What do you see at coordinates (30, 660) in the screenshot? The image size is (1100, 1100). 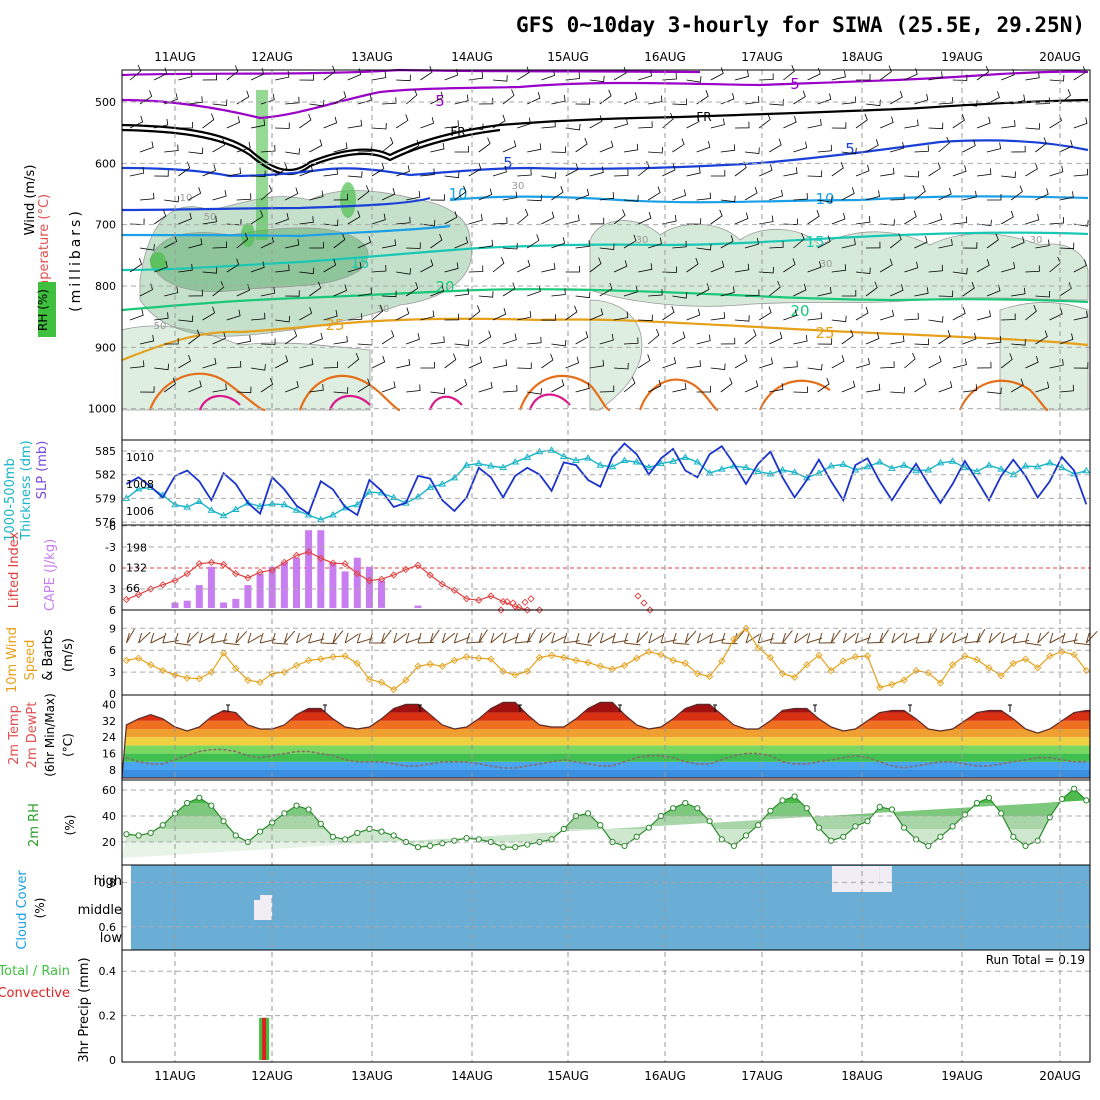 I see `wind-ylabel-2: Speed` at bounding box center [30, 660].